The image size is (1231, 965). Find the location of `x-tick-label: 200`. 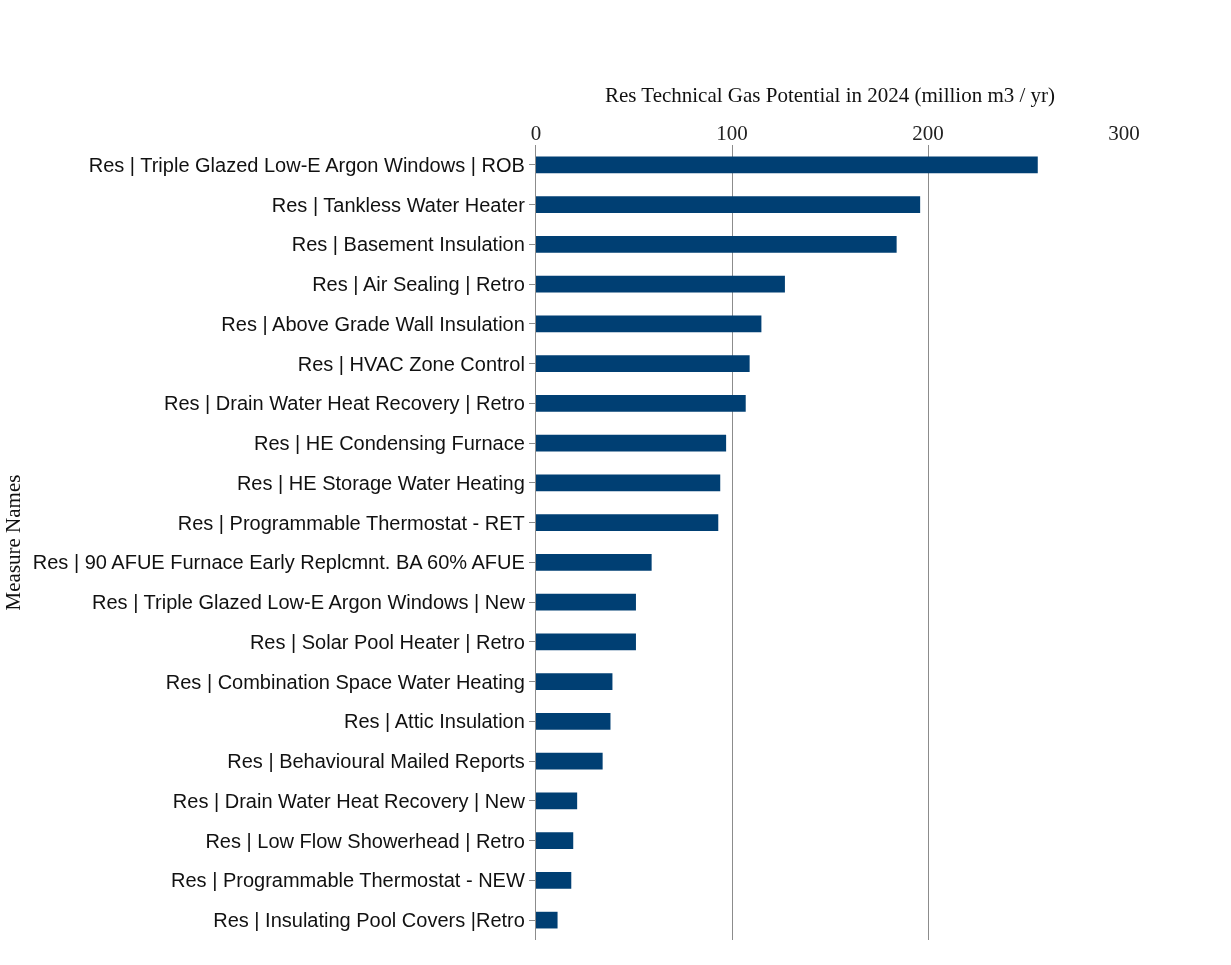

x-tick-label: 200 is located at coordinates (928, 132).